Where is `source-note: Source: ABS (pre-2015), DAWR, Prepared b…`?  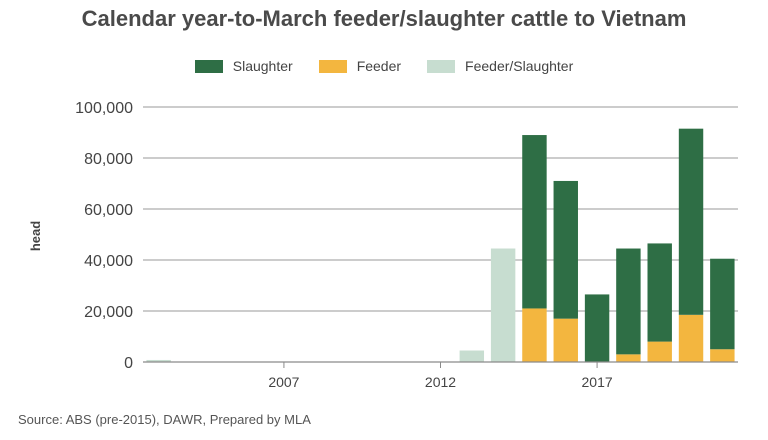
source-note: Source: ABS (pre-2015), DAWR, Prepared b… is located at coordinates (164, 419).